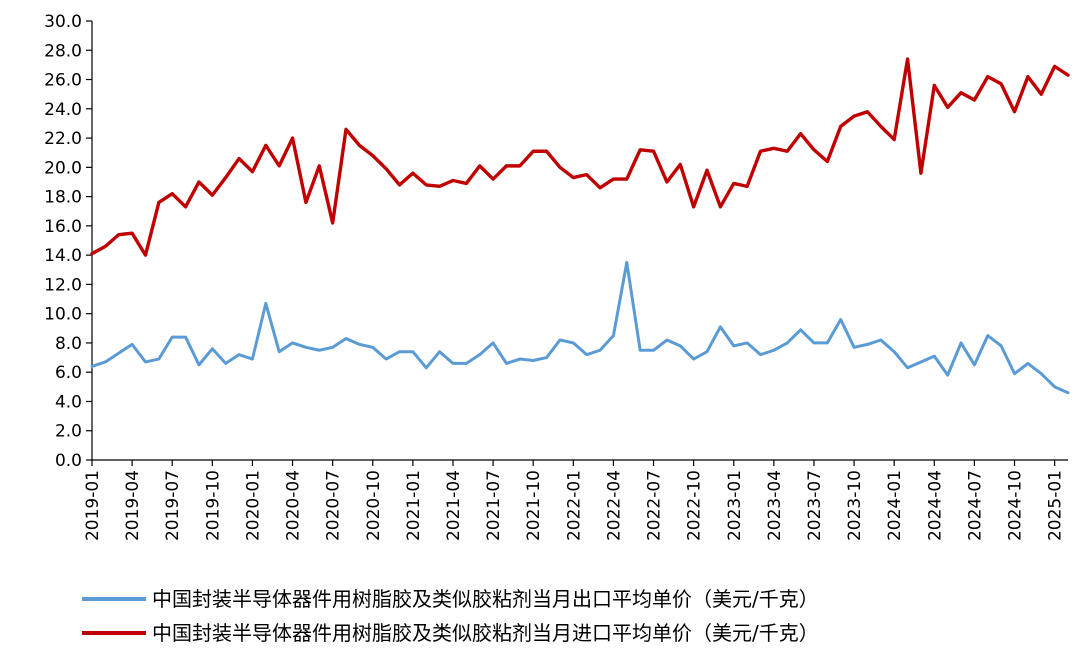  Describe the element at coordinates (1016, 505) in the screenshot. I see `x-tick-label: 2024-10` at that location.